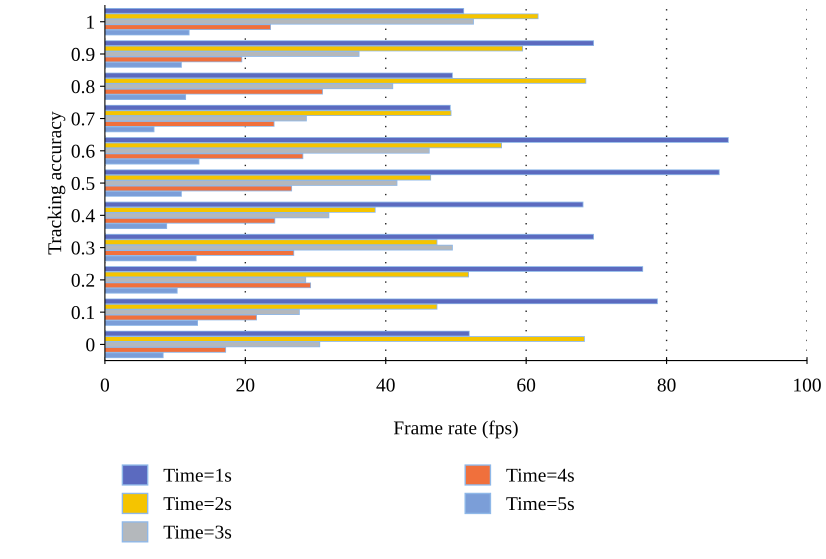 The image size is (826, 559). I want to click on y-tick-label: 0.9, so click(83, 55).